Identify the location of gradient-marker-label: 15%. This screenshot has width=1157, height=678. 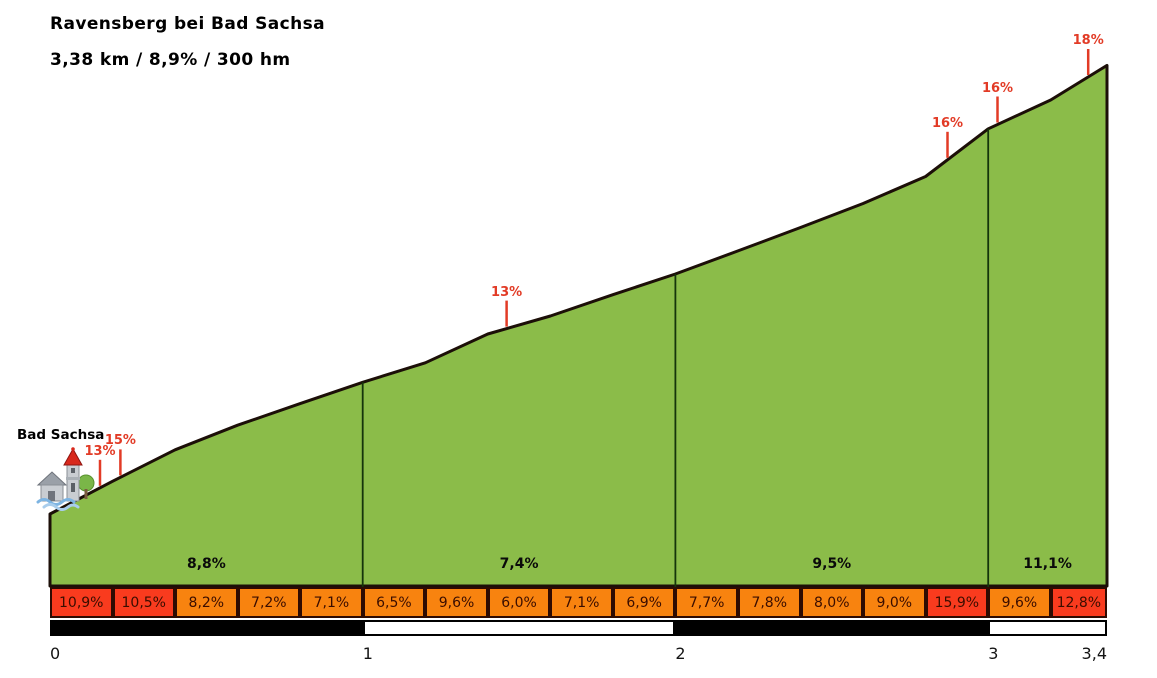
(120, 441).